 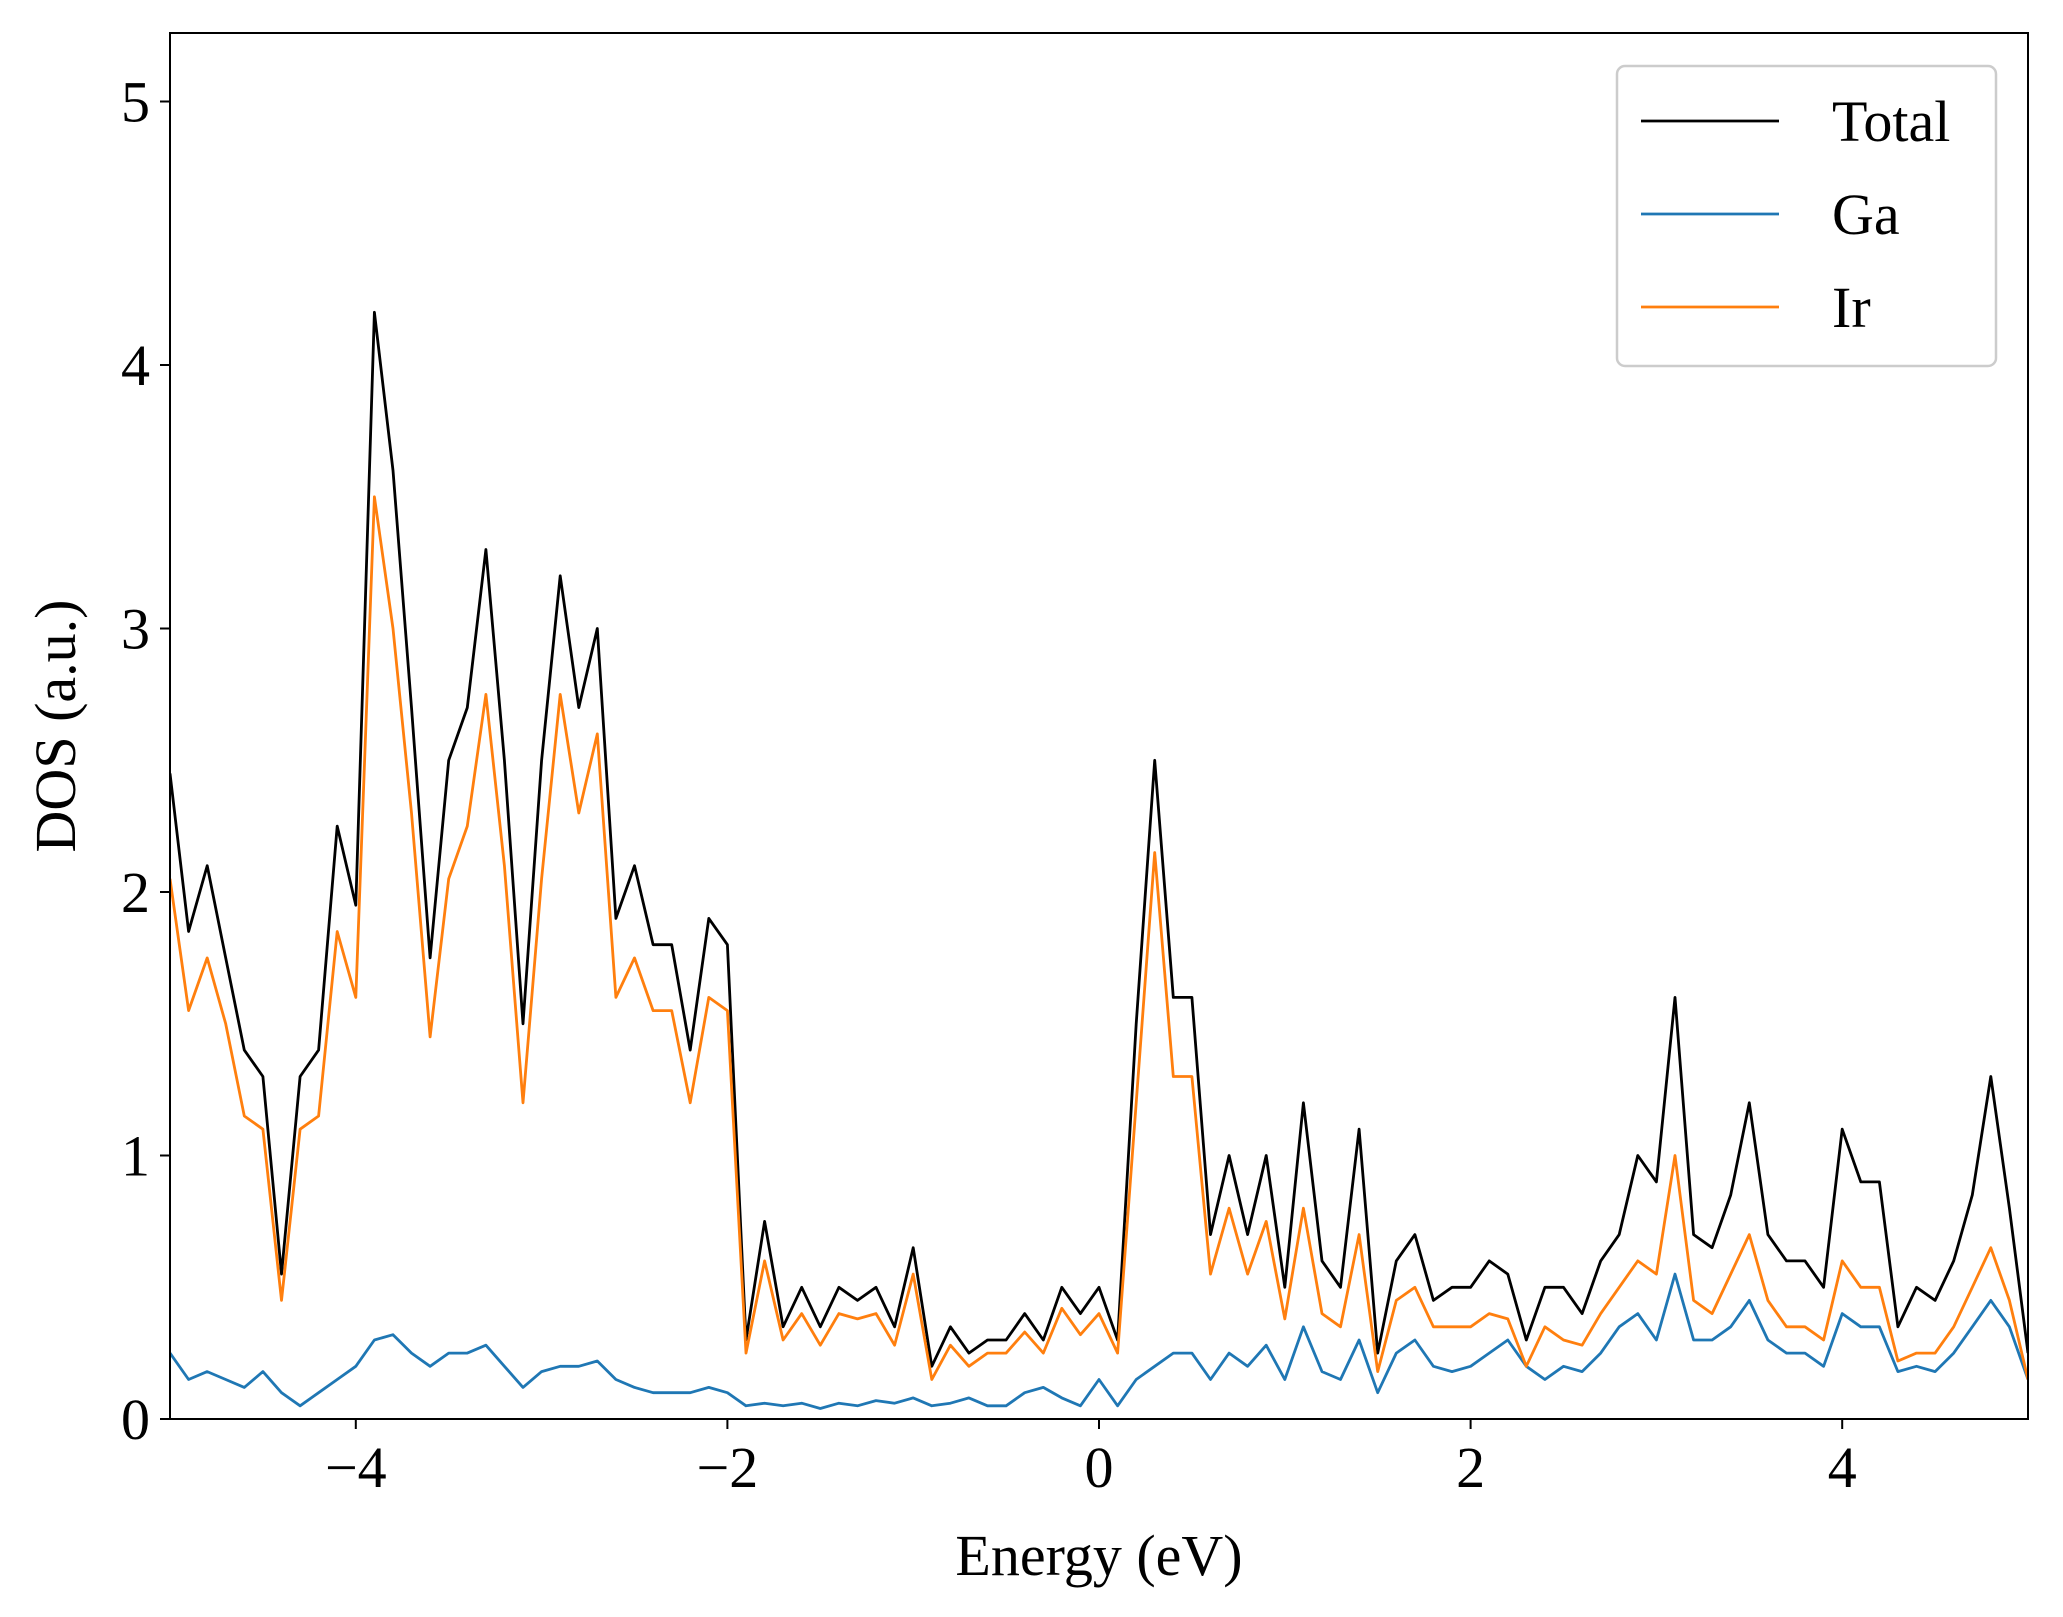 What do you see at coordinates (55, 726) in the screenshot?
I see `y-axis-label: DOS (a.u.)` at bounding box center [55, 726].